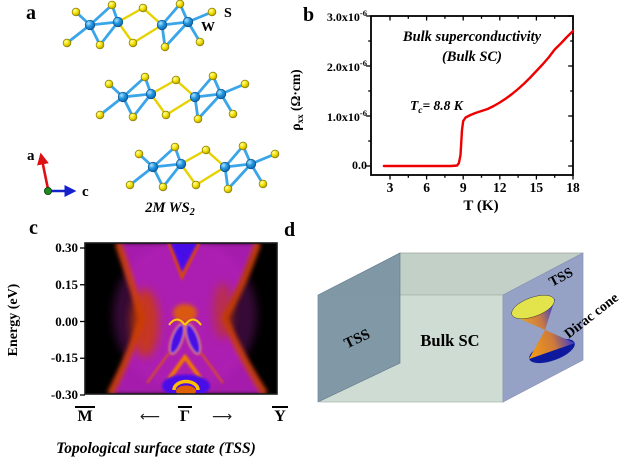  I want to click on a-shaped-band, so click(185, 367).